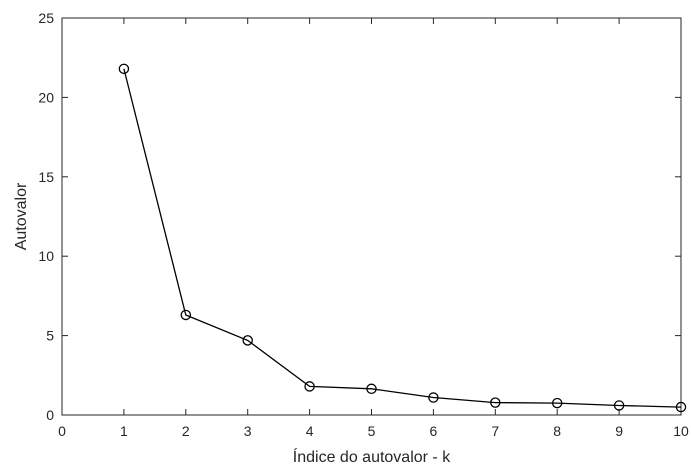  Describe the element at coordinates (21, 216) in the screenshot. I see `y-axis-label: Autovalor` at that location.